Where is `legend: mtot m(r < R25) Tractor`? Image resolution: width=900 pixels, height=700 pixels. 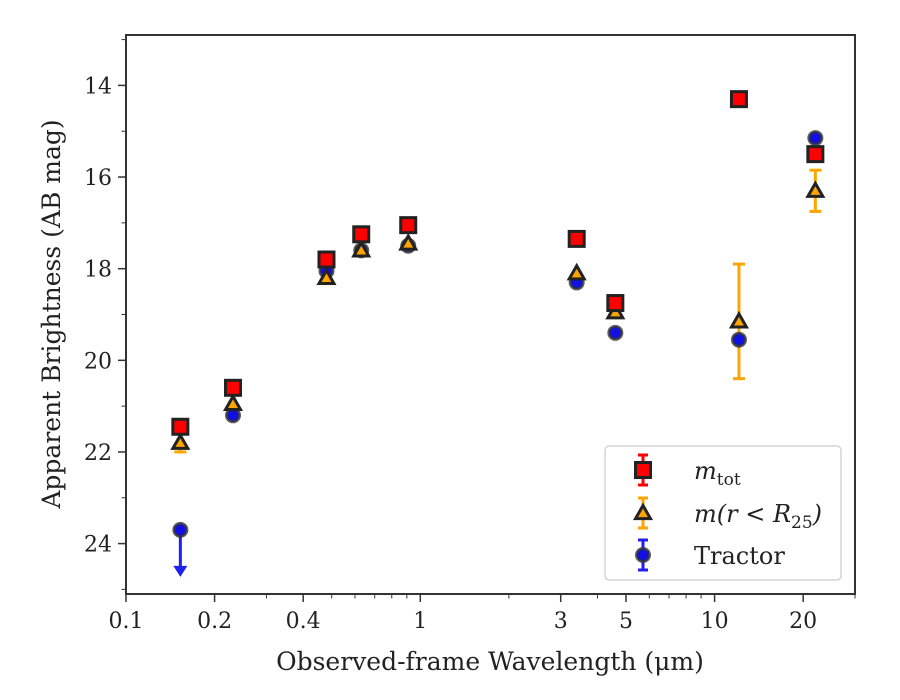
legend: mtot m(r < R25) Tractor is located at coordinates (723, 513).